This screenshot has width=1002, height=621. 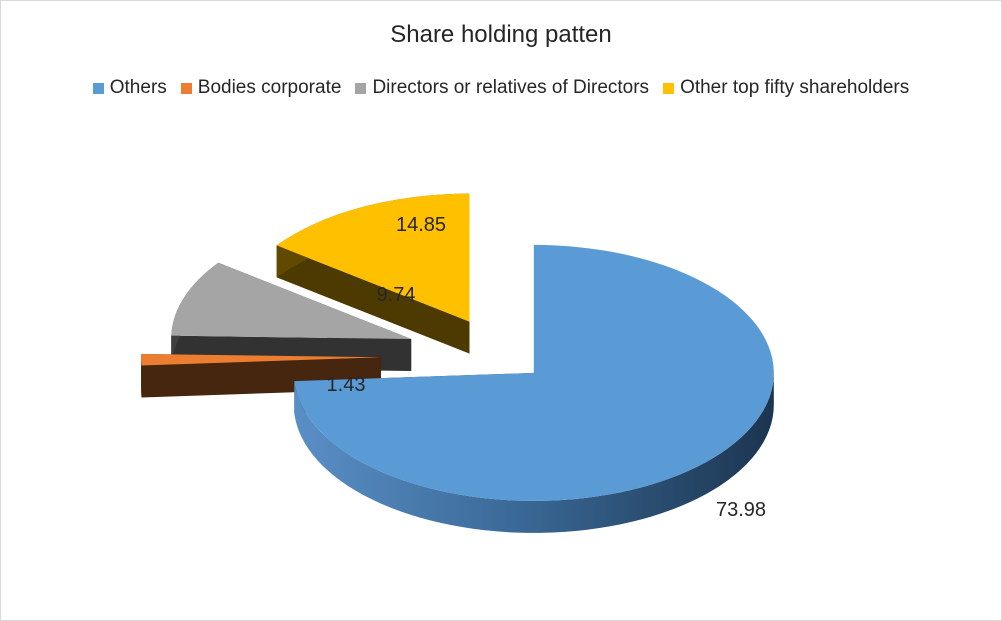 I want to click on legend-item-top-fifty: Other top fifty shareholders, so click(x=786, y=88).